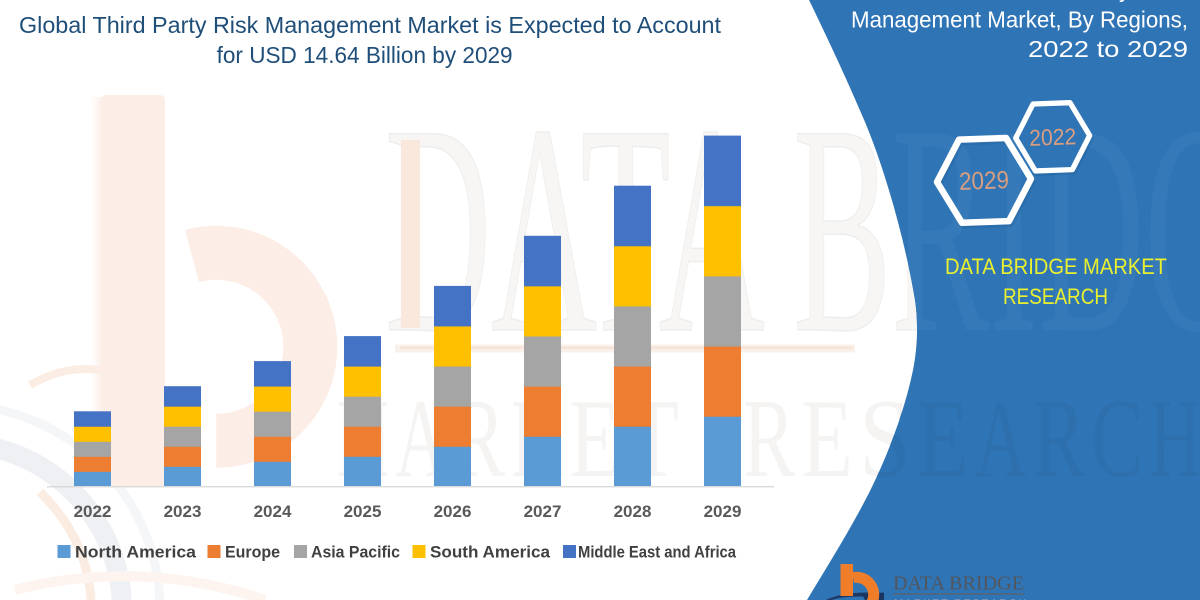  I want to click on svg-text: Global Third Party Risk,, so click(1067, 1).